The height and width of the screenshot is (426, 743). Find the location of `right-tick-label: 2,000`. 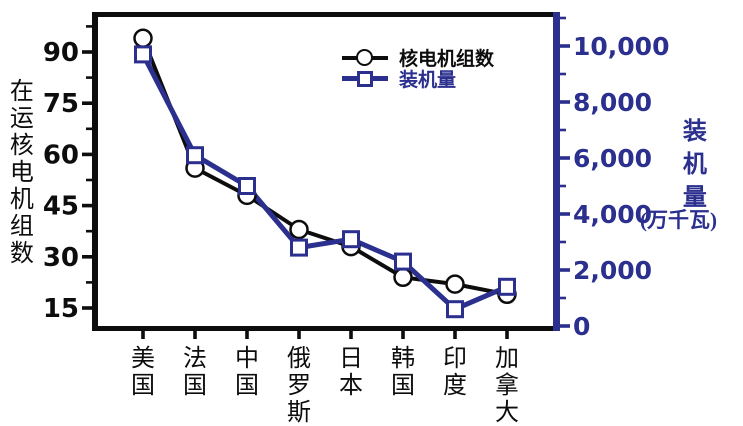

right-tick-label: 2,000 is located at coordinates (612, 270).